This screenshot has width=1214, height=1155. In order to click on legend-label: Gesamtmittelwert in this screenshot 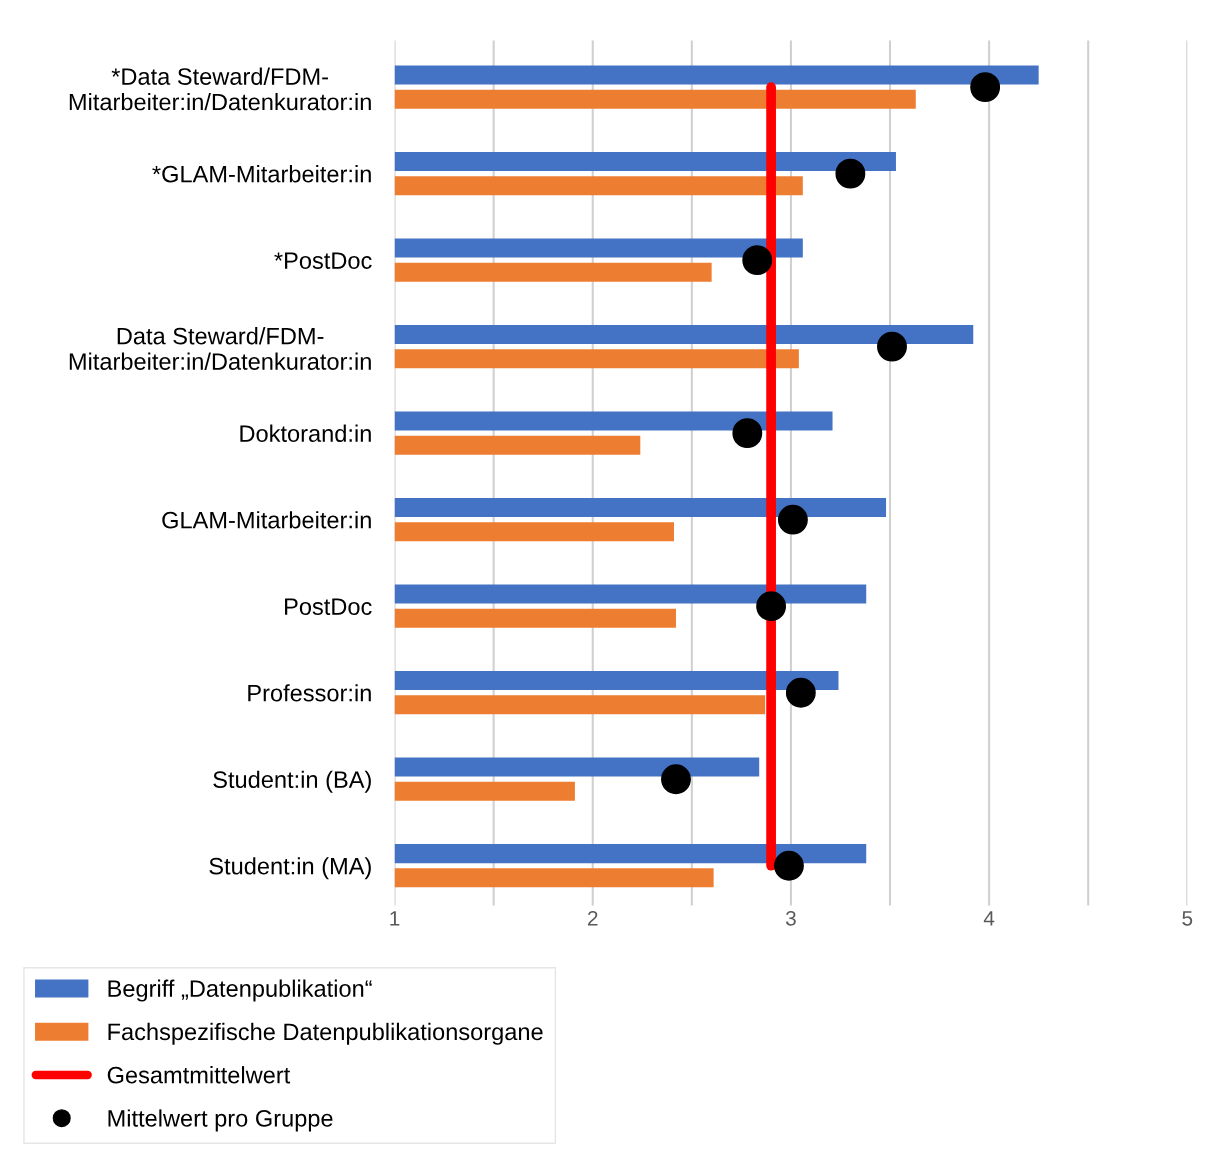, I will do `click(199, 1075)`.